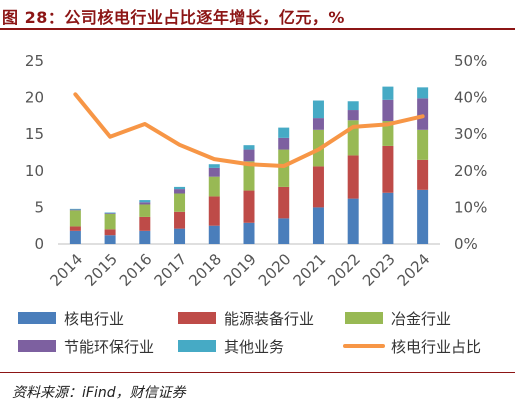  I want to click on x-tick-label: 2017, so click(171, 270).